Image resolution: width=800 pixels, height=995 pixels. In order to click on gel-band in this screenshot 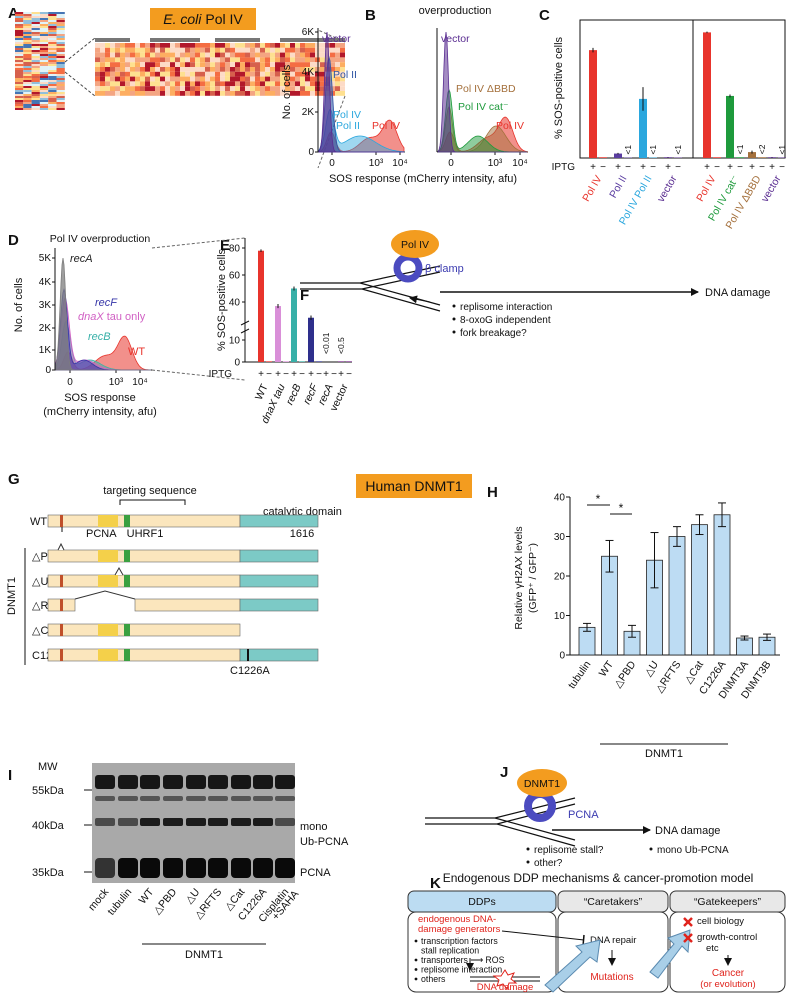, I will do `click(173, 798)`.